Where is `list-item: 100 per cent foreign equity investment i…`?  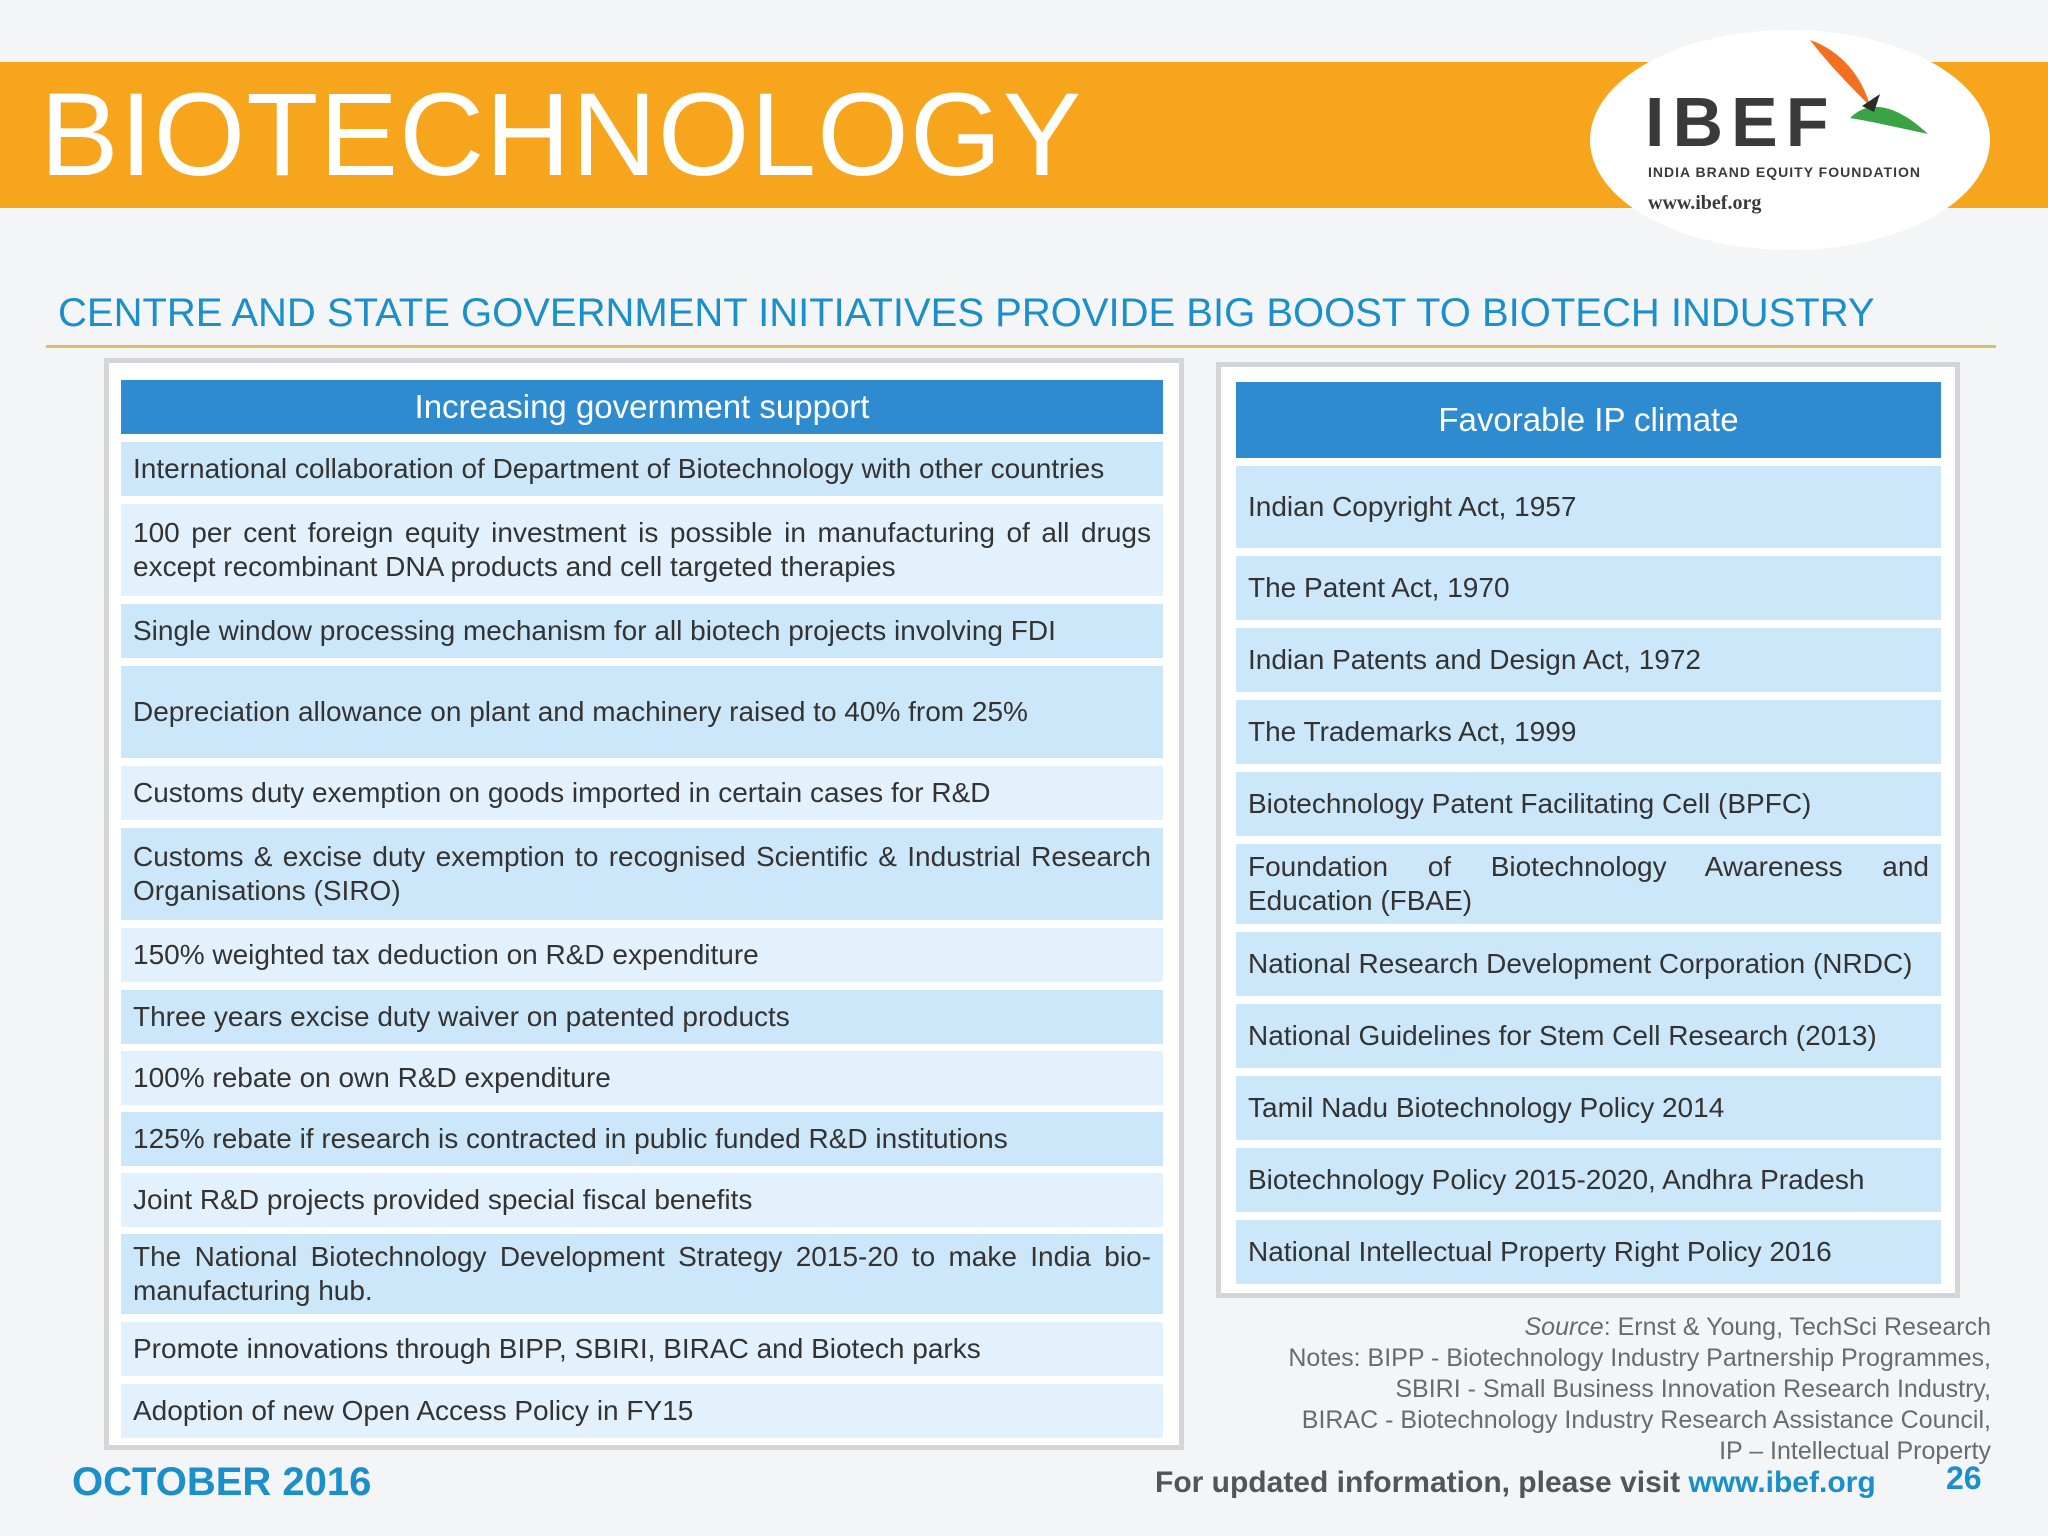 list-item: 100 per cent foreign equity investment i… is located at coordinates (642, 550).